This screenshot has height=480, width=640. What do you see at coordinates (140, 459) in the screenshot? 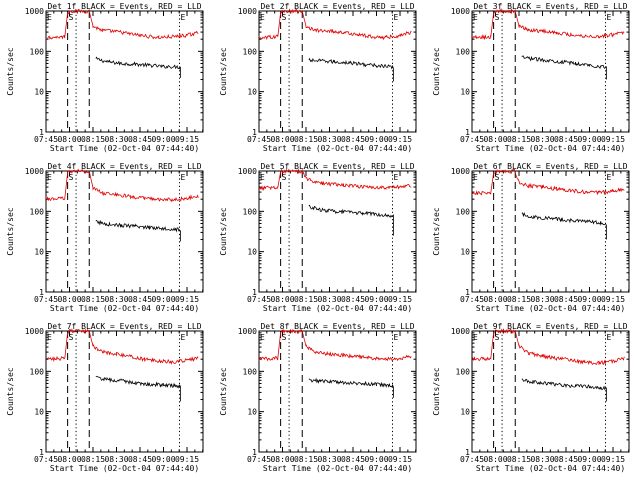
I see `x-tick-label: 08:45` at bounding box center [140, 459].